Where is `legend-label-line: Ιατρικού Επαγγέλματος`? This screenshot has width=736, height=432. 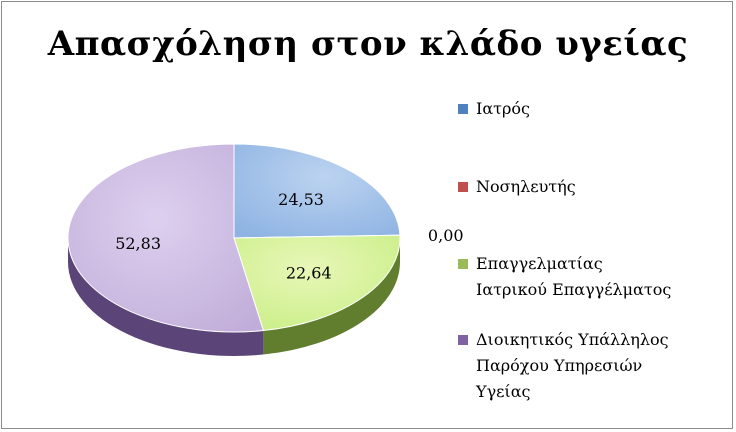 legend-label-line: Ιατρικού Επαγγέλματος is located at coordinates (574, 289).